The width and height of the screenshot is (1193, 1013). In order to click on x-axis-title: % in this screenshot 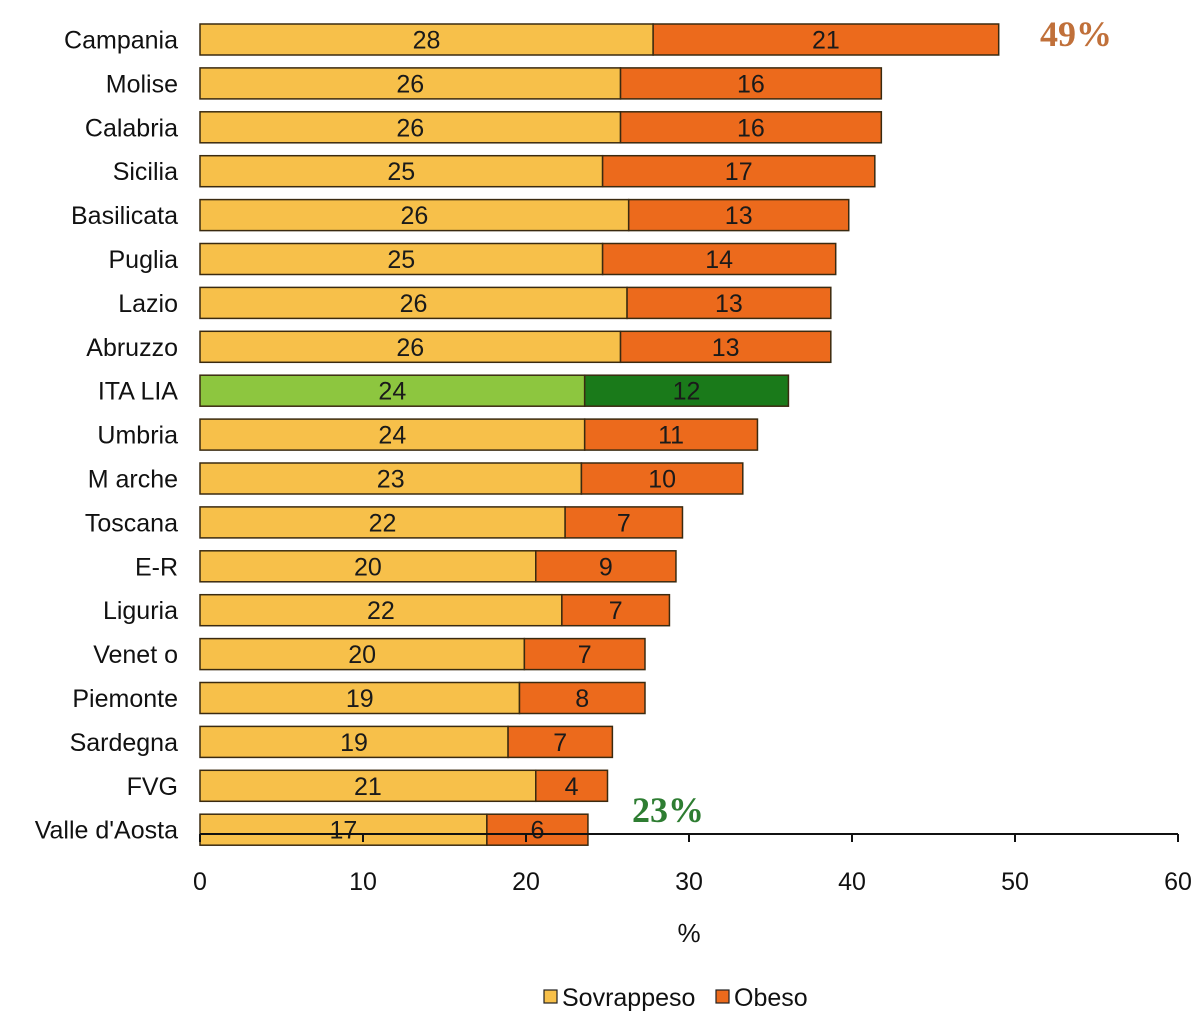, I will do `click(688, 933)`.